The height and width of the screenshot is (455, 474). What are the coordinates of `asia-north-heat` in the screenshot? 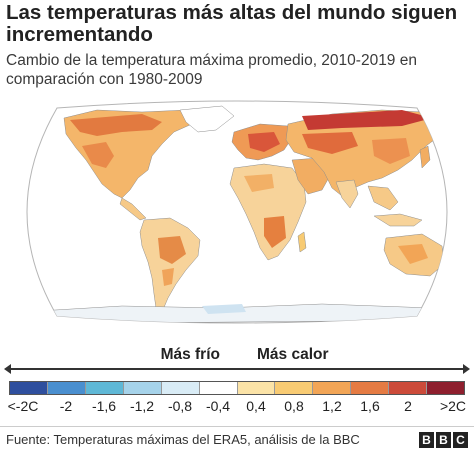 It's located at (367, 120).